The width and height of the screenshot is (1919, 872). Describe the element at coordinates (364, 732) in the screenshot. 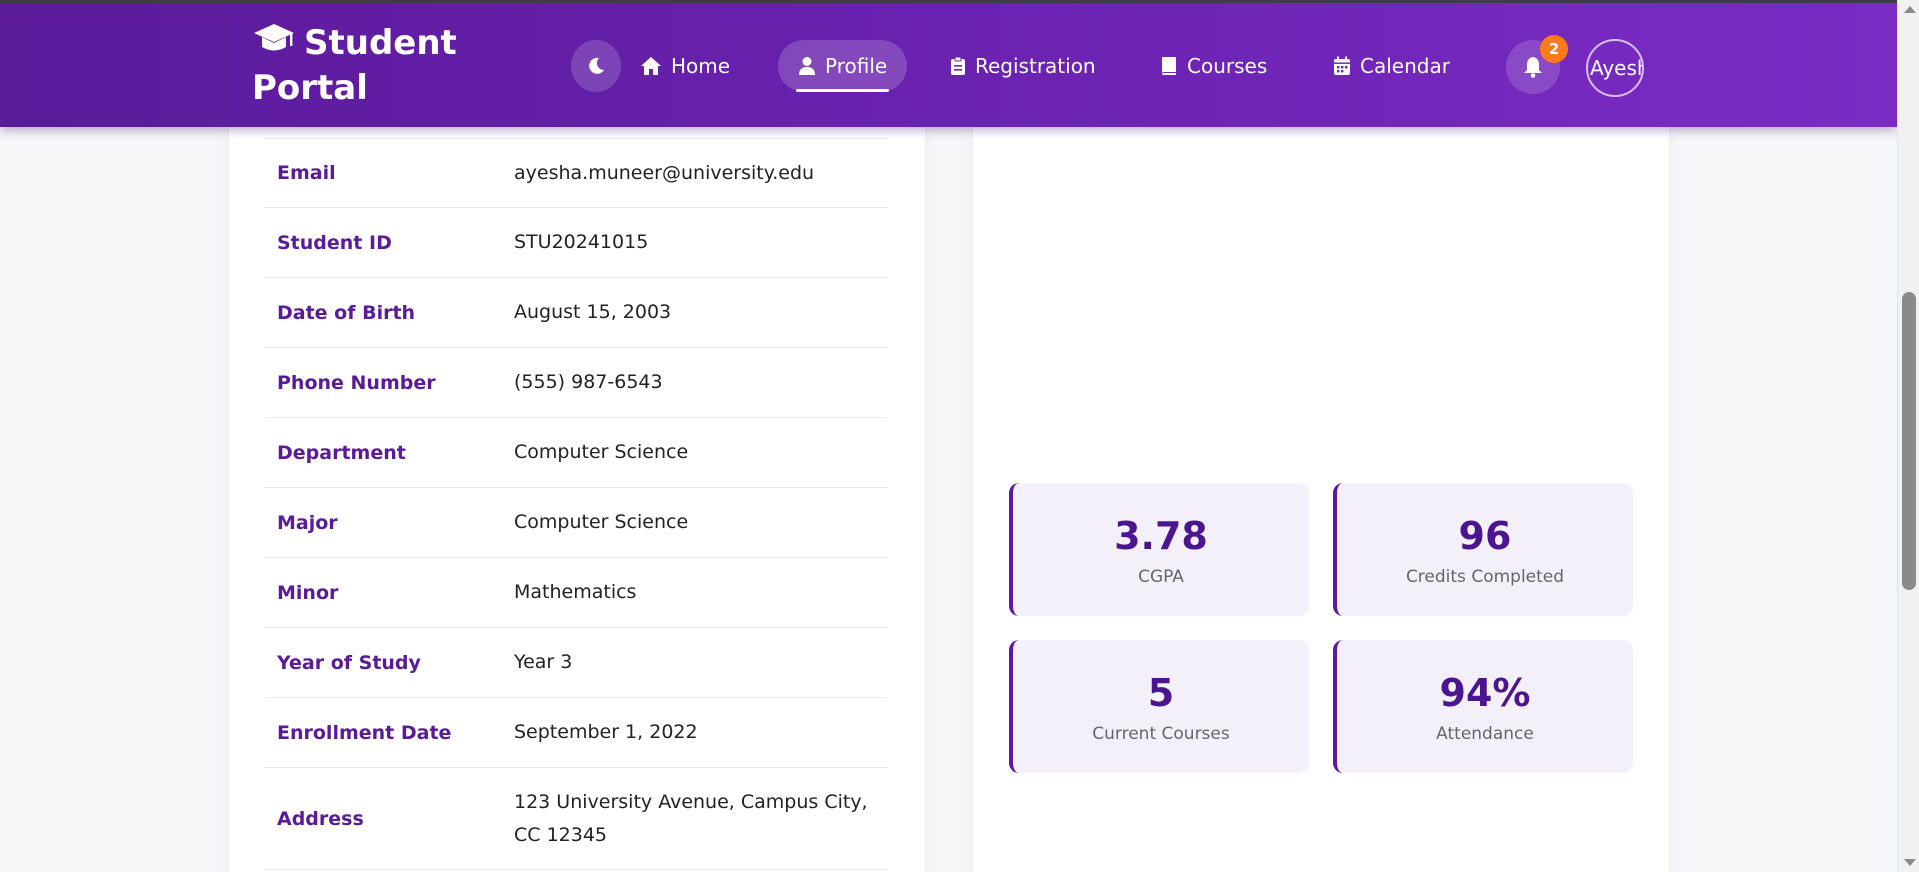

I see `enrollment-date-label: Enrollment Date` at that location.